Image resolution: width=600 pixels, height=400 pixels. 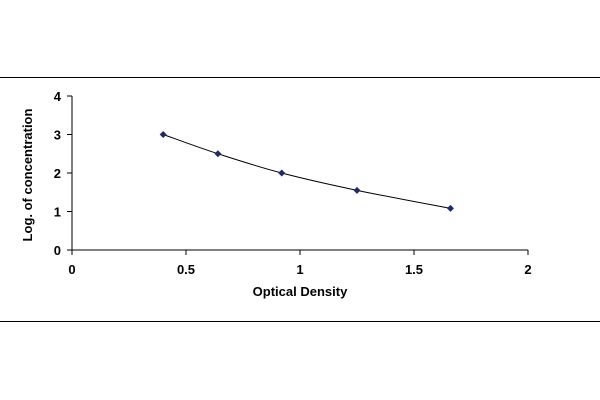 What do you see at coordinates (27, 175) in the screenshot?
I see `y-axis-title: Log. of concentration` at bounding box center [27, 175].